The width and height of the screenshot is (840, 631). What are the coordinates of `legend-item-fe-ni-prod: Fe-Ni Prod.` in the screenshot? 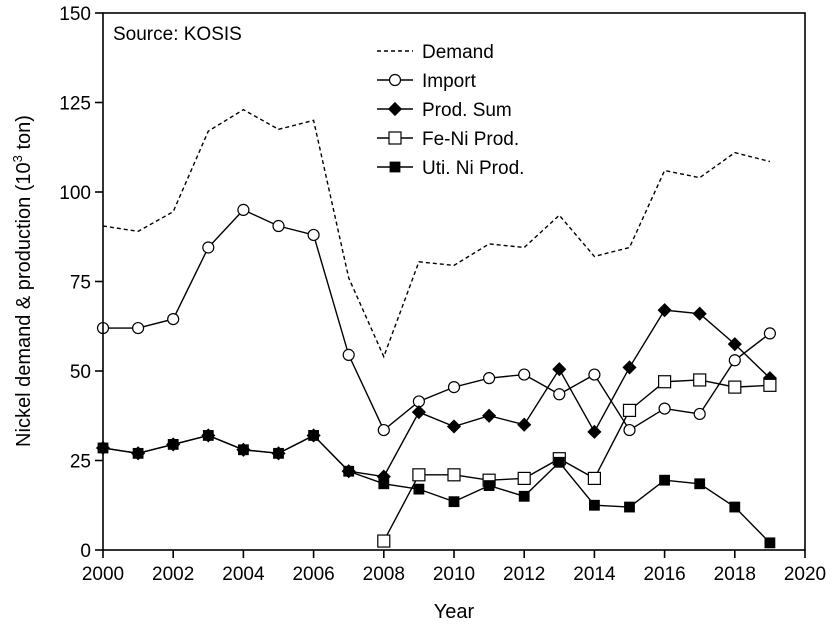 It's located at (448, 139).